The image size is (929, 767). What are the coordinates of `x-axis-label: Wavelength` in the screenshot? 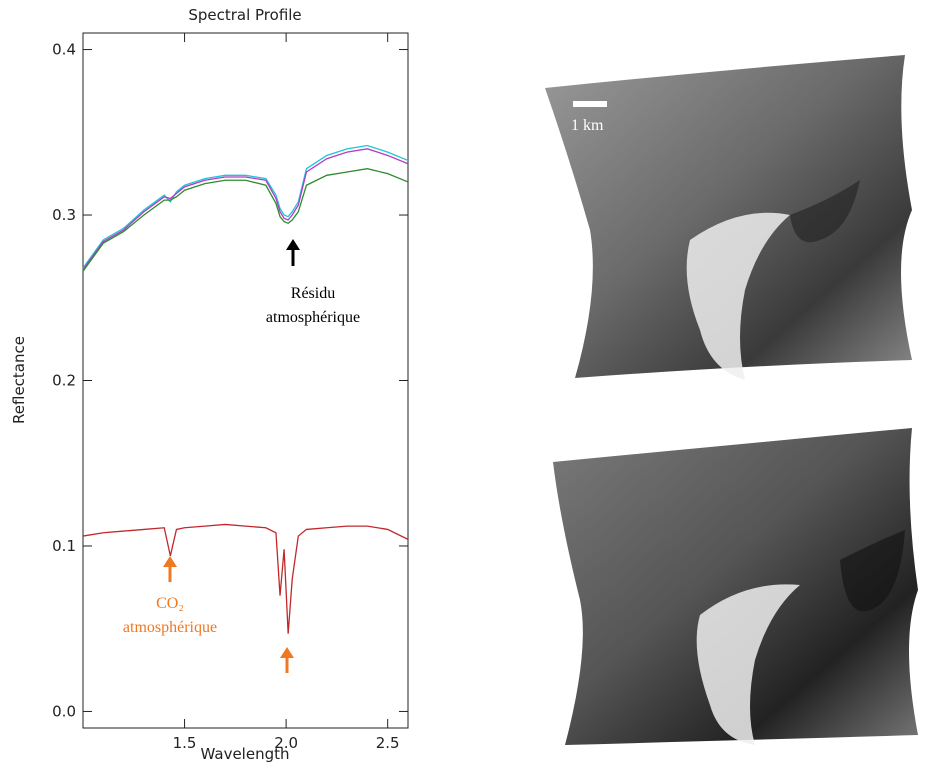 It's located at (245, 754).